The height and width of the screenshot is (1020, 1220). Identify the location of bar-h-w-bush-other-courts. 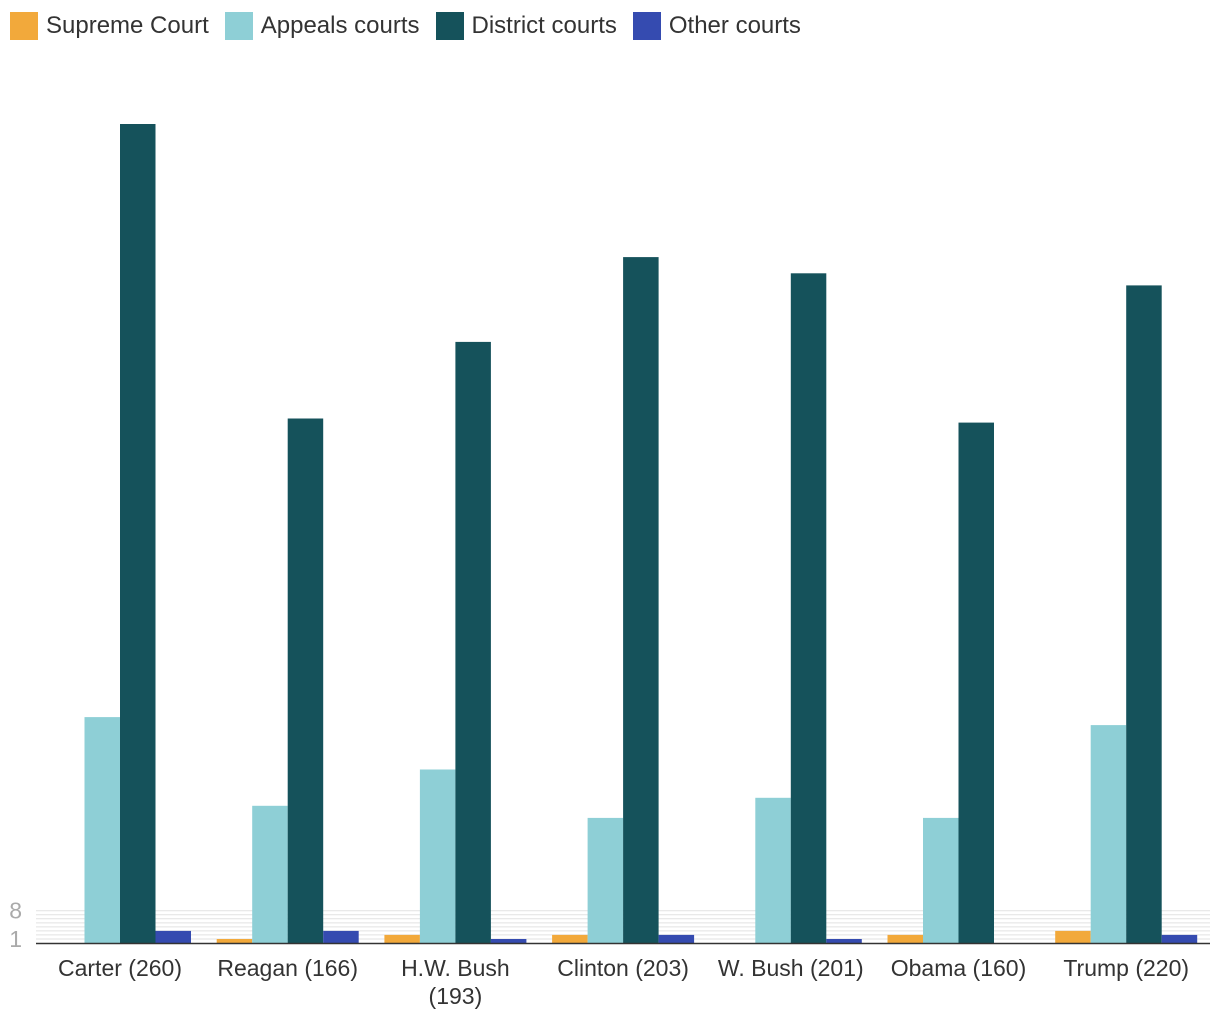
(508, 941).